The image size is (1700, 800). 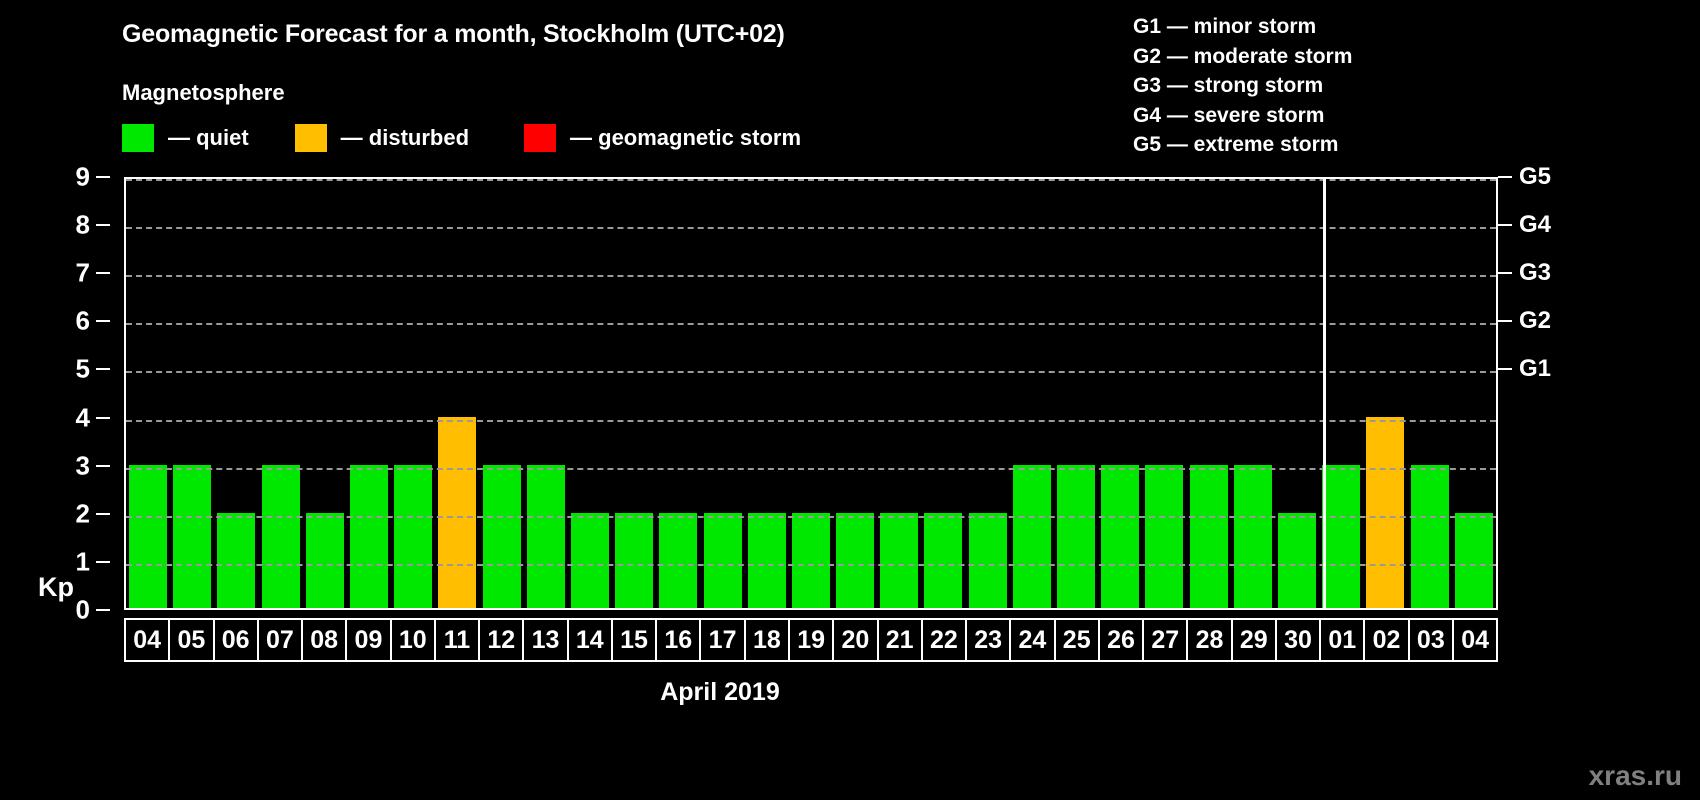 I want to click on x-tick-label: 30, so click(x=1299, y=640).